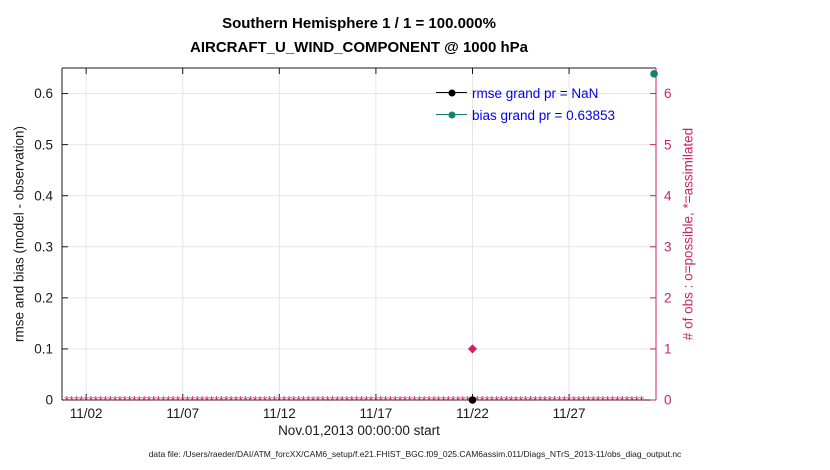 The width and height of the screenshot is (830, 470). I want to click on x-tick-label: 11/12, so click(279, 413).